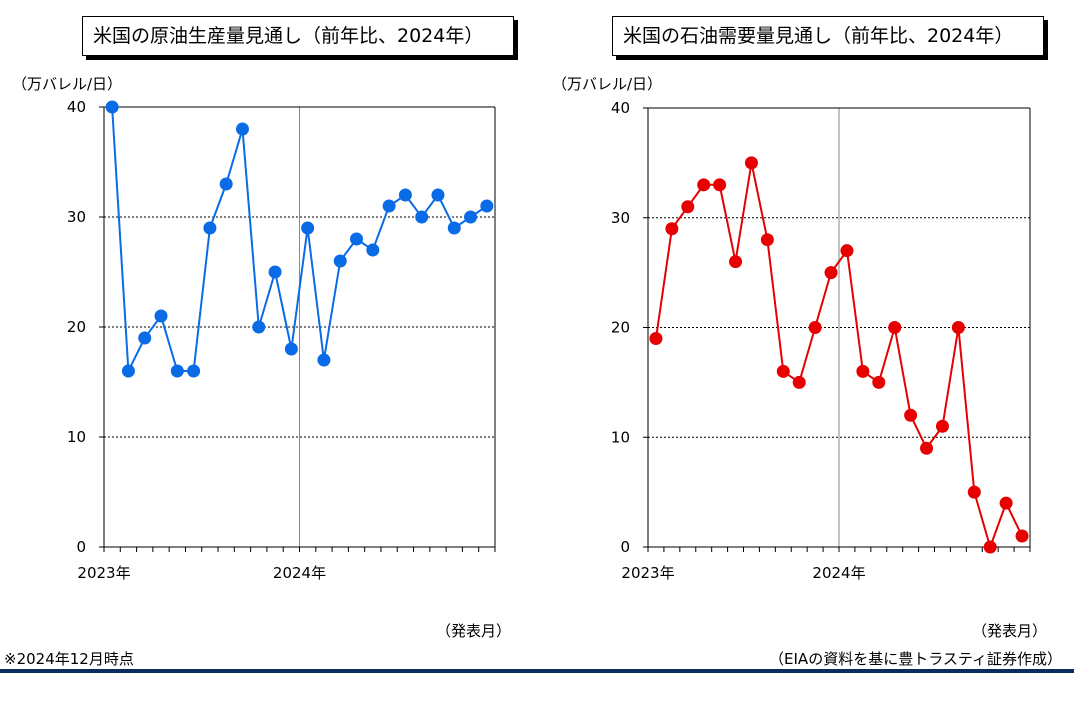  Describe the element at coordinates (620, 328) in the screenshot. I see `right-y-tick-label: 20` at that location.